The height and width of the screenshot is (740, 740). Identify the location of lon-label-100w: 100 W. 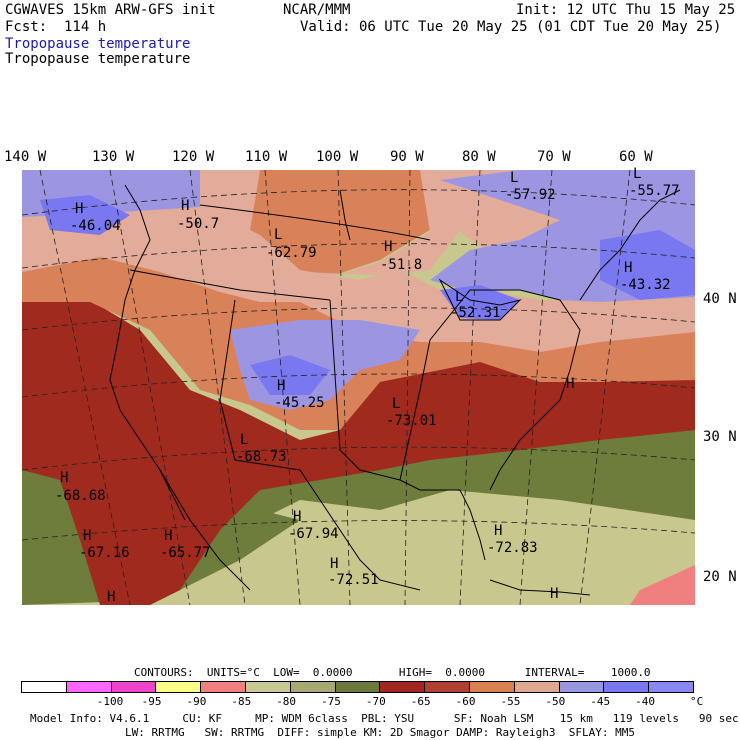
(337, 157).